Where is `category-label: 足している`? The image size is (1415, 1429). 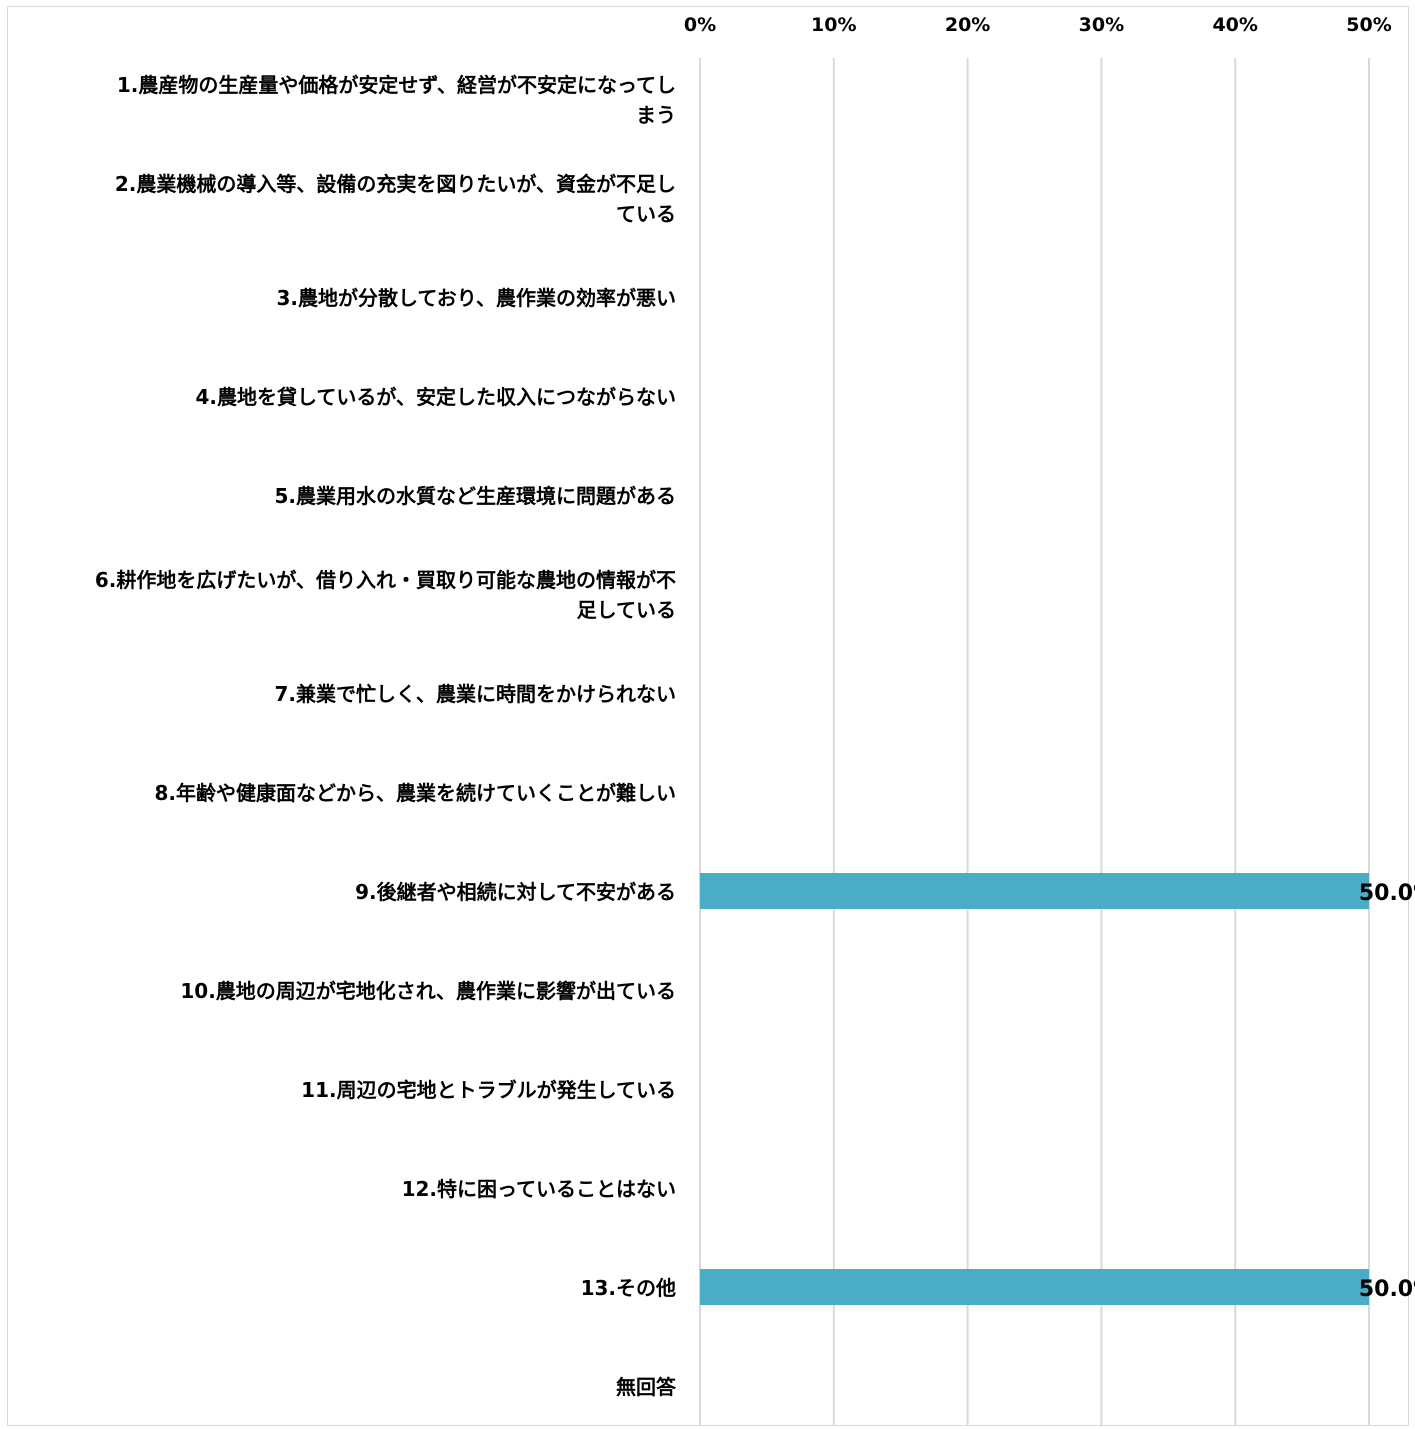
category-label: 足している is located at coordinates (626, 610).